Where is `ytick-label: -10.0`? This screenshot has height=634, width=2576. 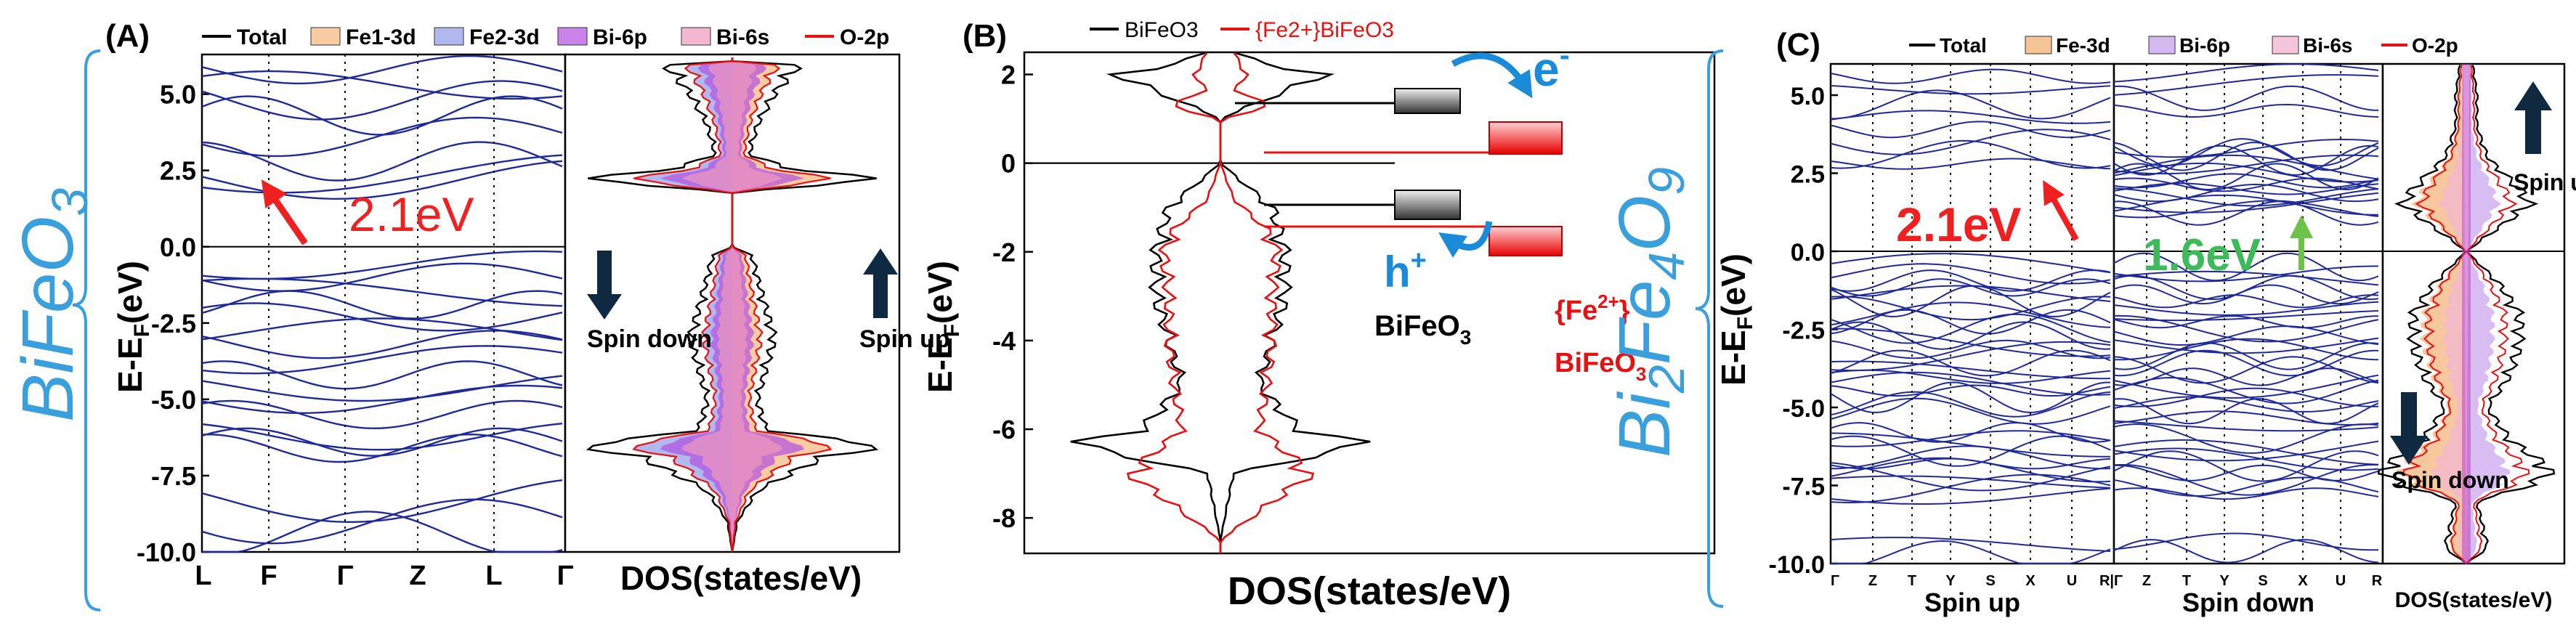 ytick-label: -10.0 is located at coordinates (166, 552).